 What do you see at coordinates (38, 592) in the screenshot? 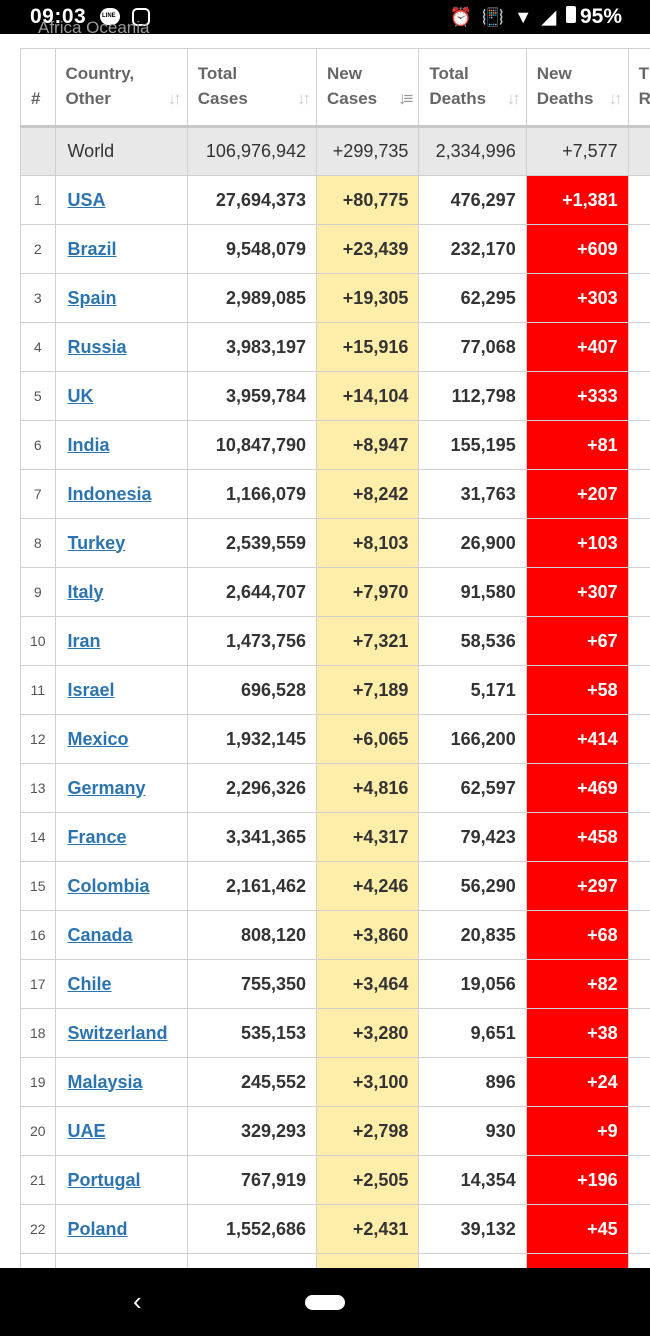
I see `row-index-cell: 9` at bounding box center [38, 592].